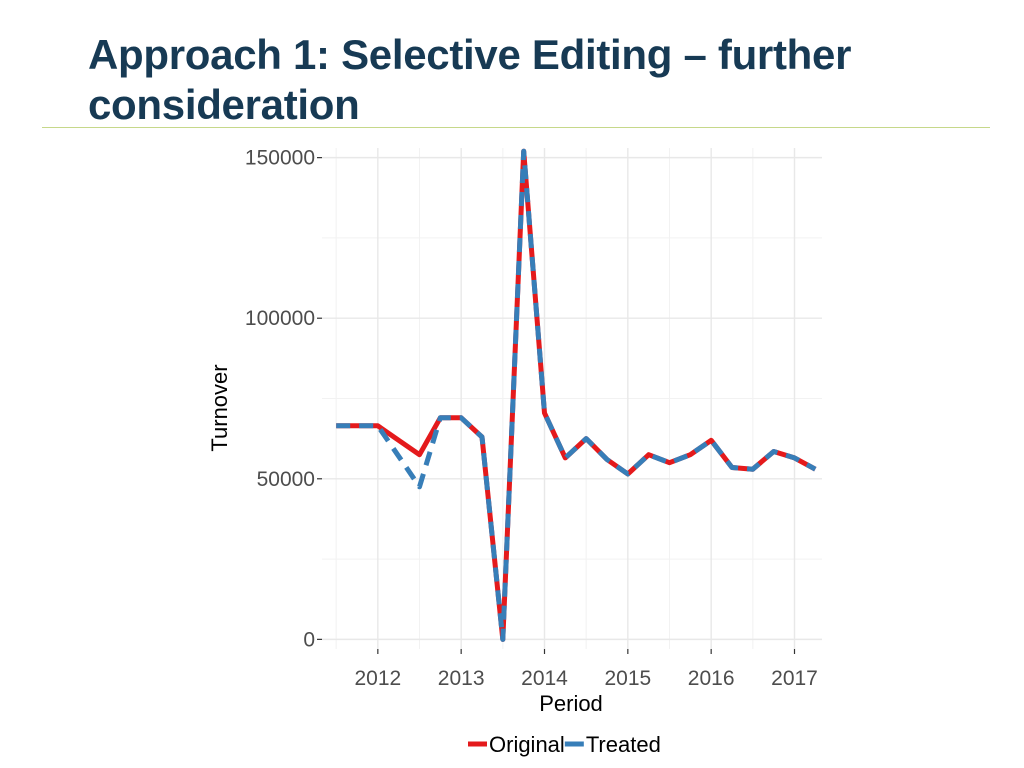  What do you see at coordinates (309, 639) in the screenshot?
I see `y-tick-label: 0` at bounding box center [309, 639].